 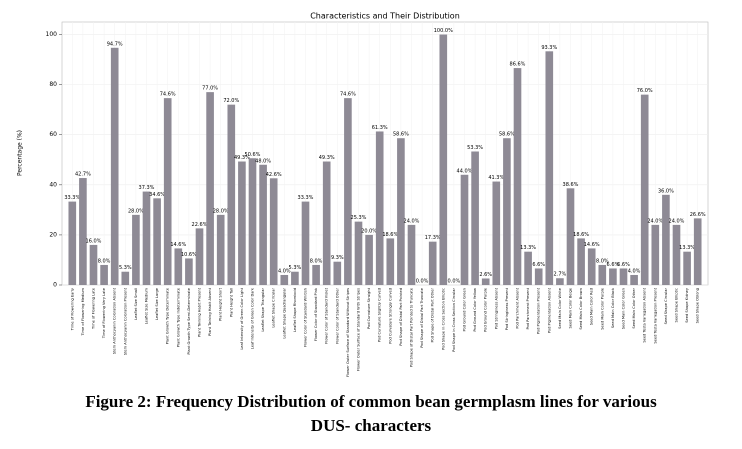 What do you see at coordinates (571, 307) in the screenshot?
I see `x-tick-label: Seed Main Color Beige` at bounding box center [571, 307].